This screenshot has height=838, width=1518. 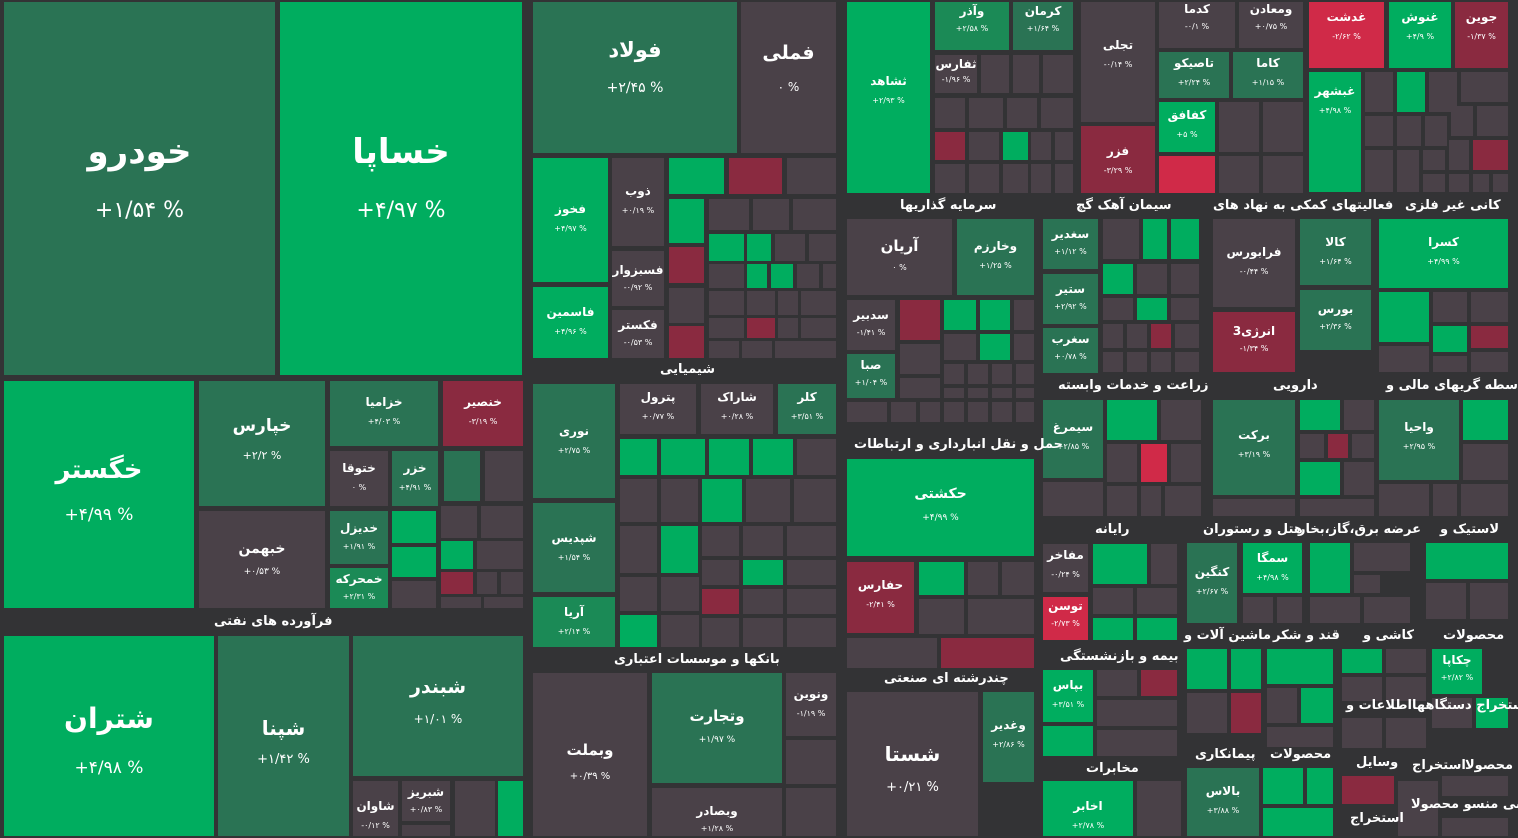 I want to click on tile-tosan: توسن -۲/۷۳ %, so click(x=1065, y=618).